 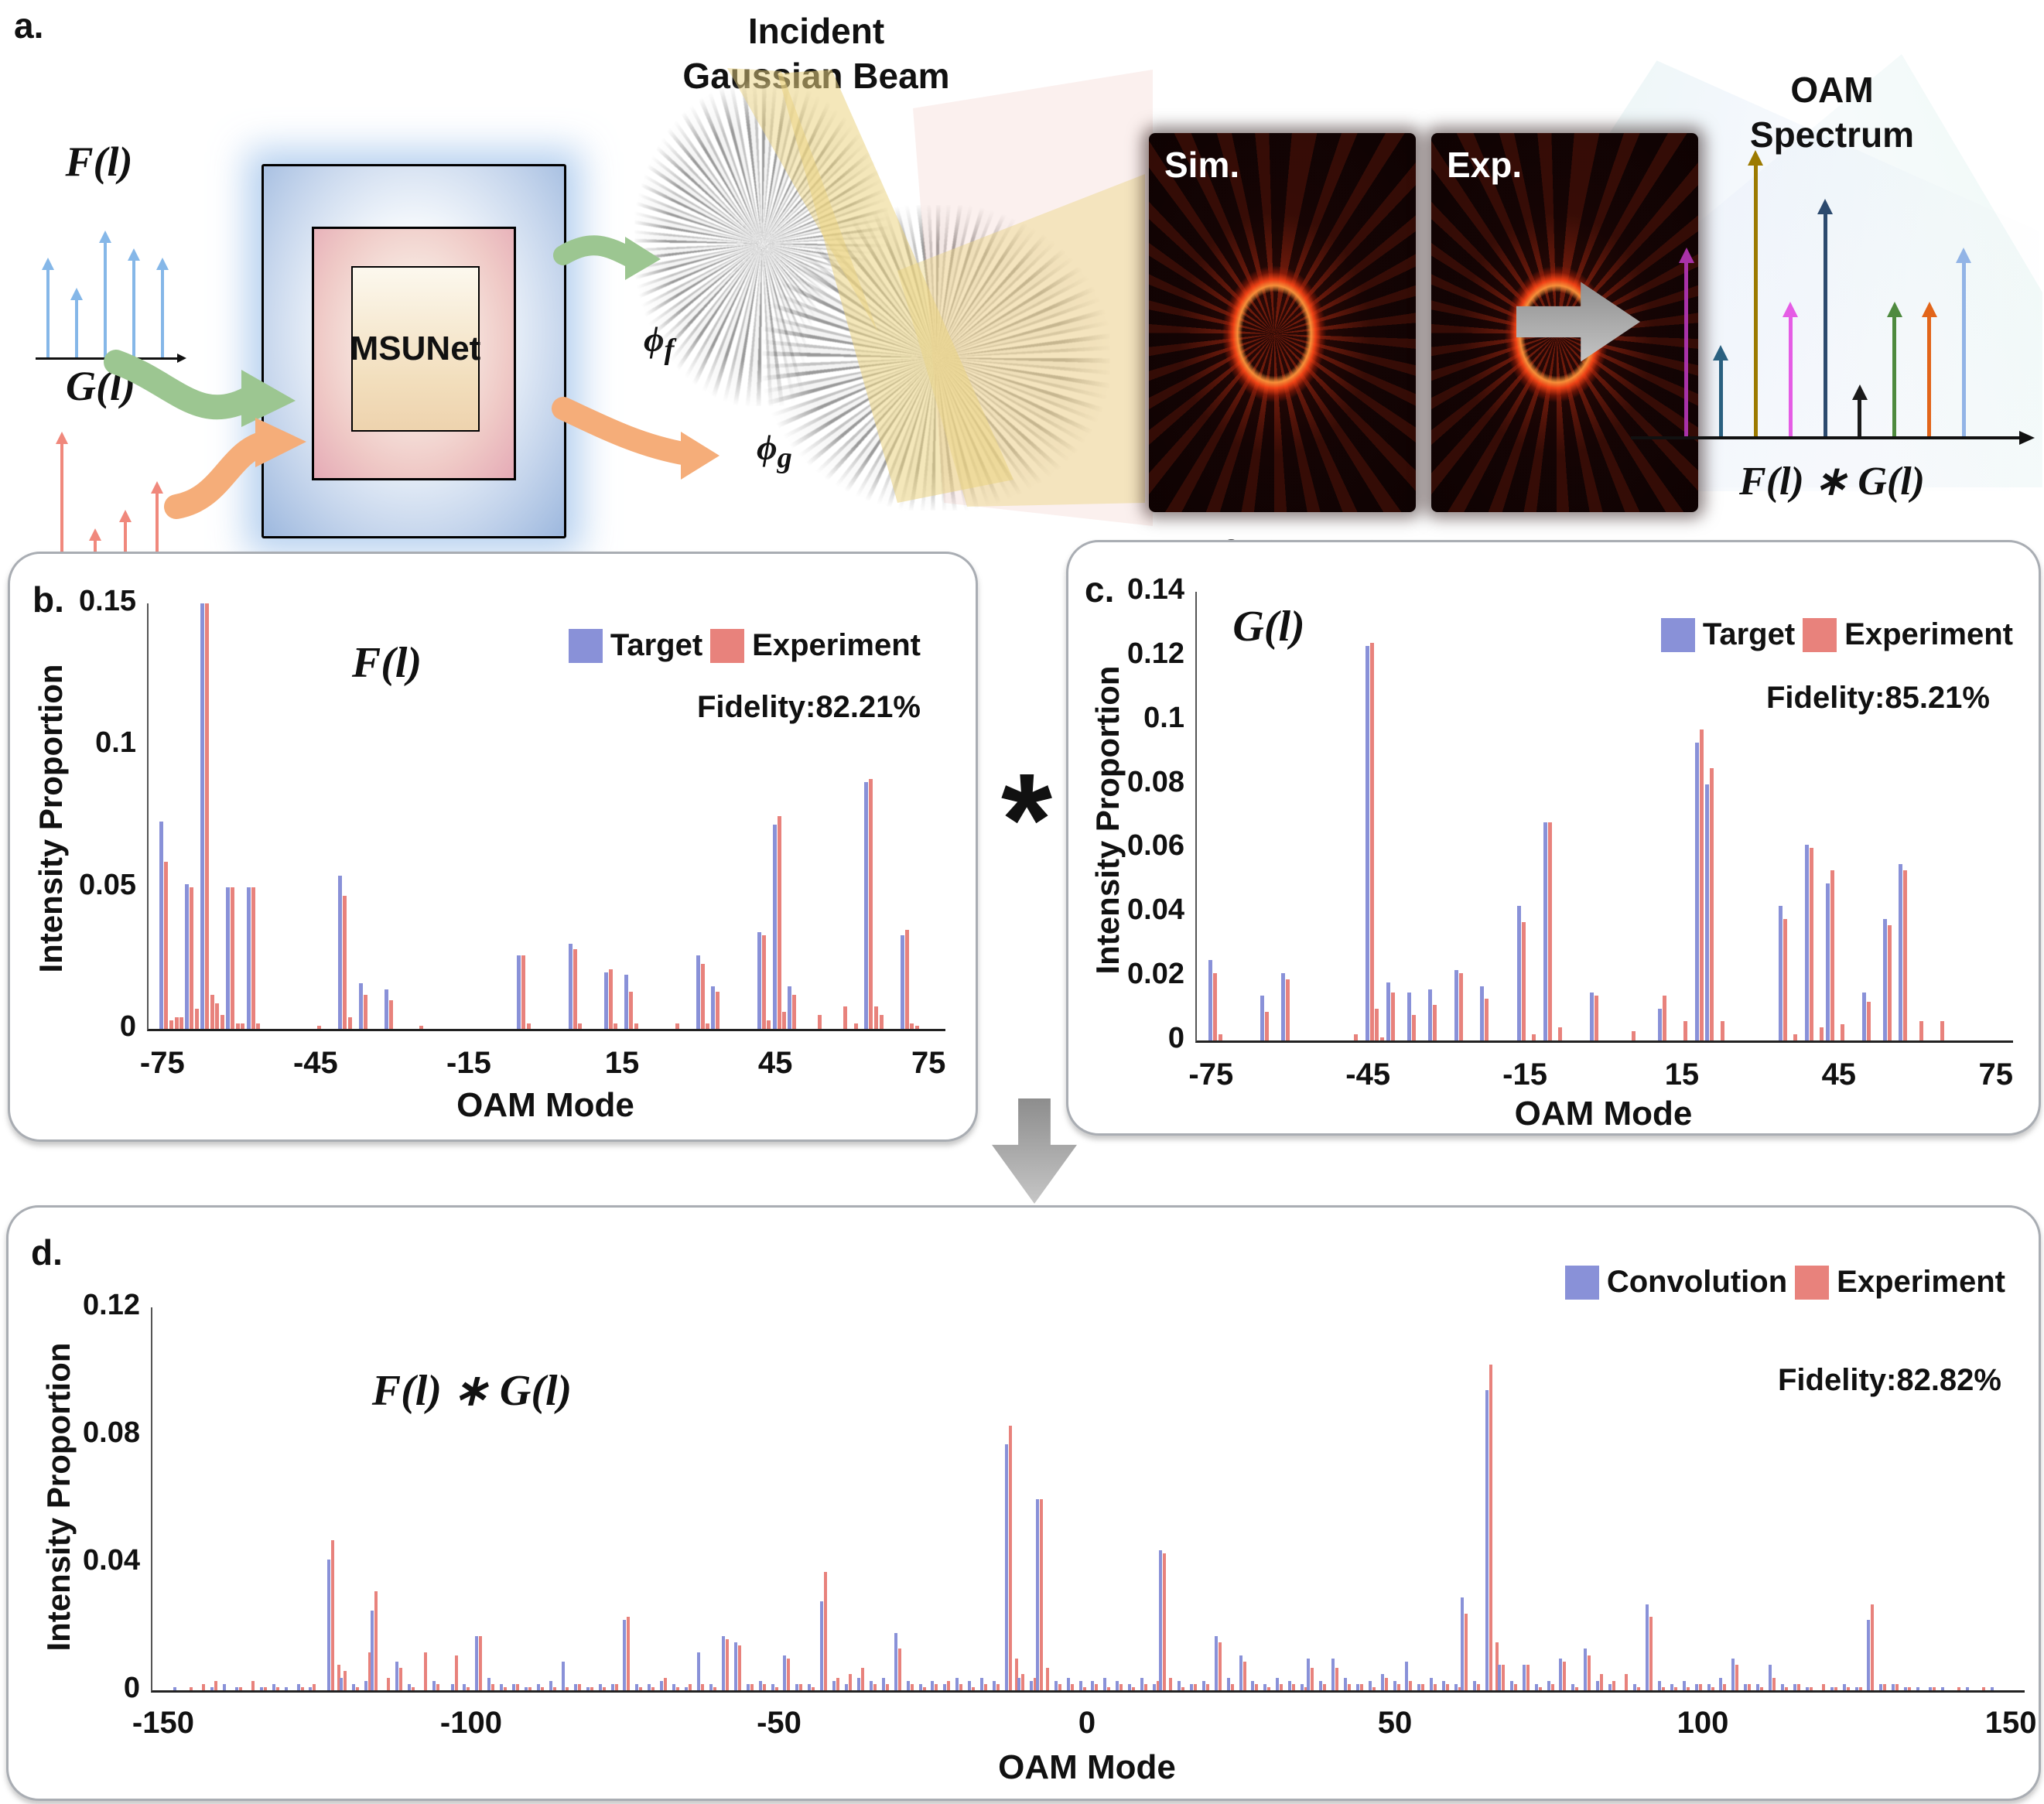 I want to click on phi-f-subscript: f, so click(x=669, y=350).